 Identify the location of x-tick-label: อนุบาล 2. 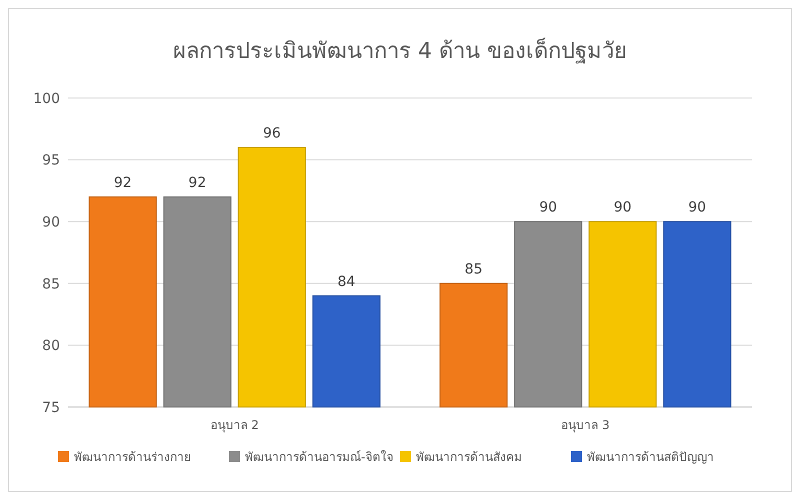
(234, 425).